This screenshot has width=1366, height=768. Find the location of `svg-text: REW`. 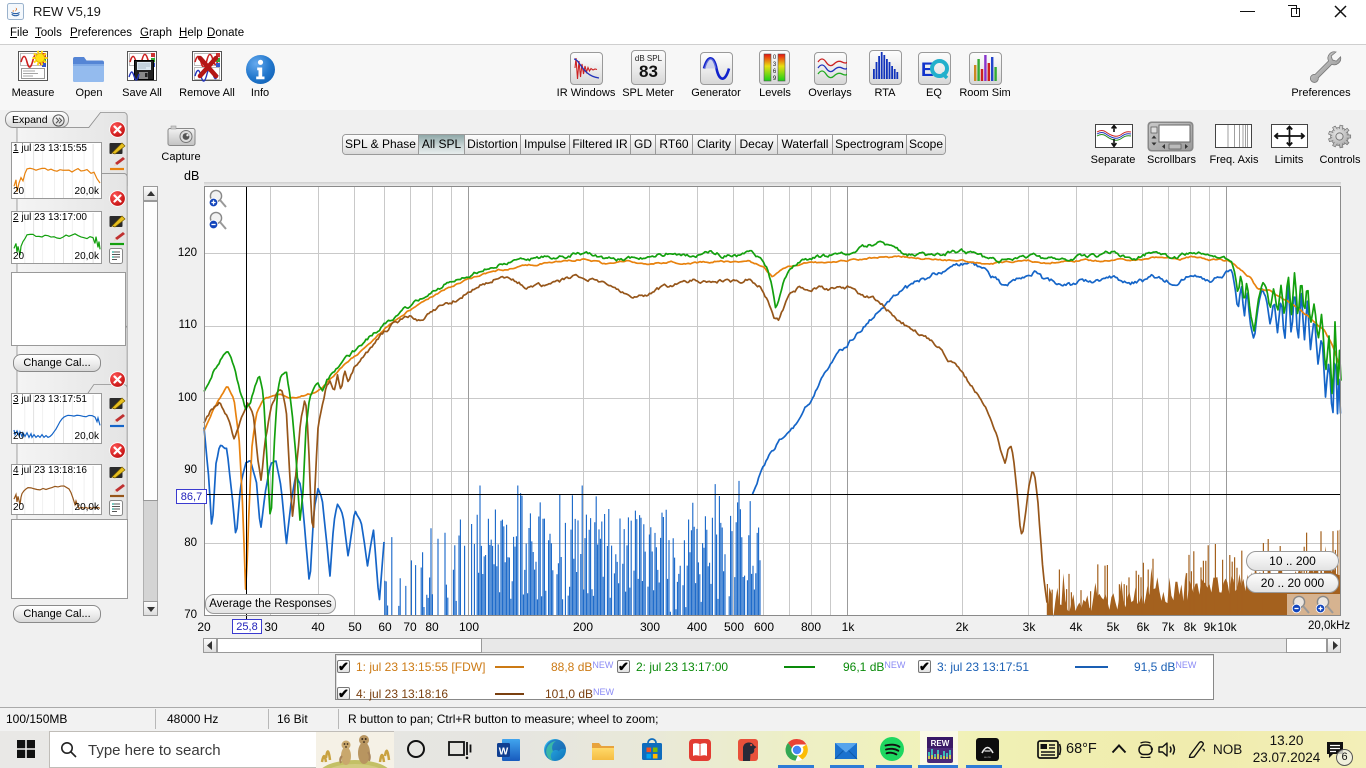

svg-text: REW is located at coordinates (940, 743).